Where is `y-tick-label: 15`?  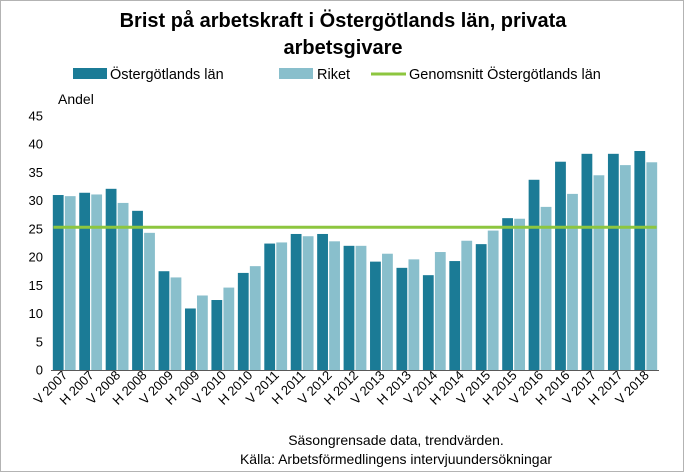
y-tick-label: 15 is located at coordinates (36, 285).